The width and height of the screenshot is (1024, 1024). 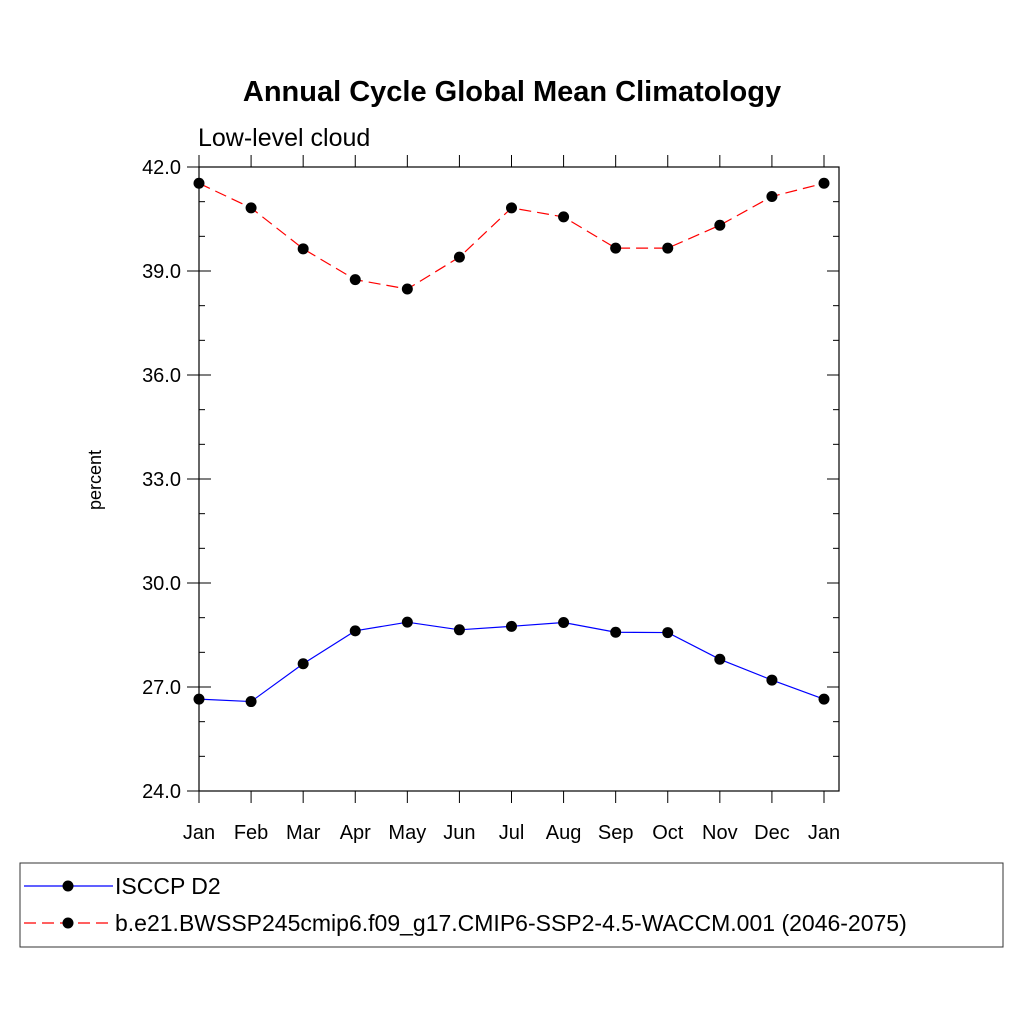 I want to click on x-tick-label: Apr, so click(x=355, y=833).